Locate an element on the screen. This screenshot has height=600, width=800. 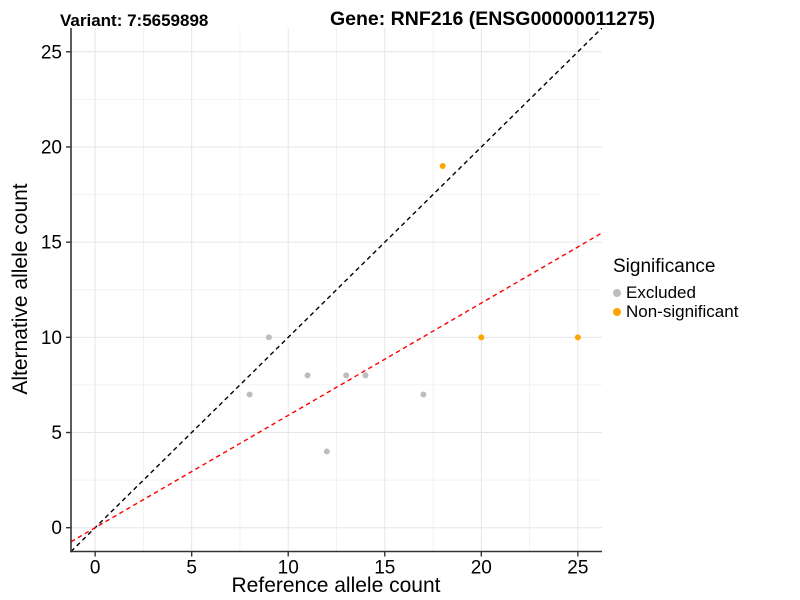
x-tick-label: 20 is located at coordinates (481, 568).